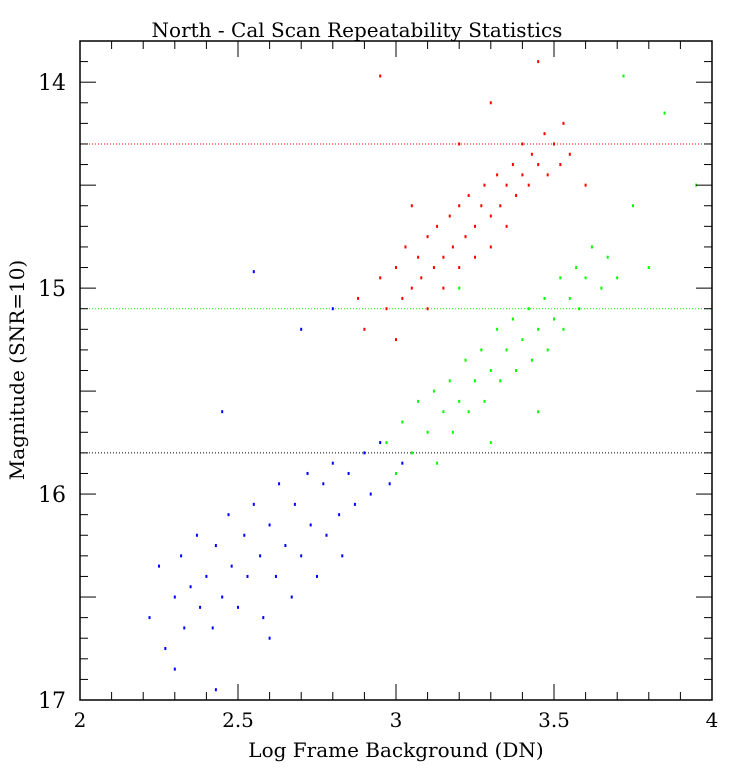 The height and width of the screenshot is (783, 750). Describe the element at coordinates (52, 495) in the screenshot. I see `y-tick-label: 16` at that location.